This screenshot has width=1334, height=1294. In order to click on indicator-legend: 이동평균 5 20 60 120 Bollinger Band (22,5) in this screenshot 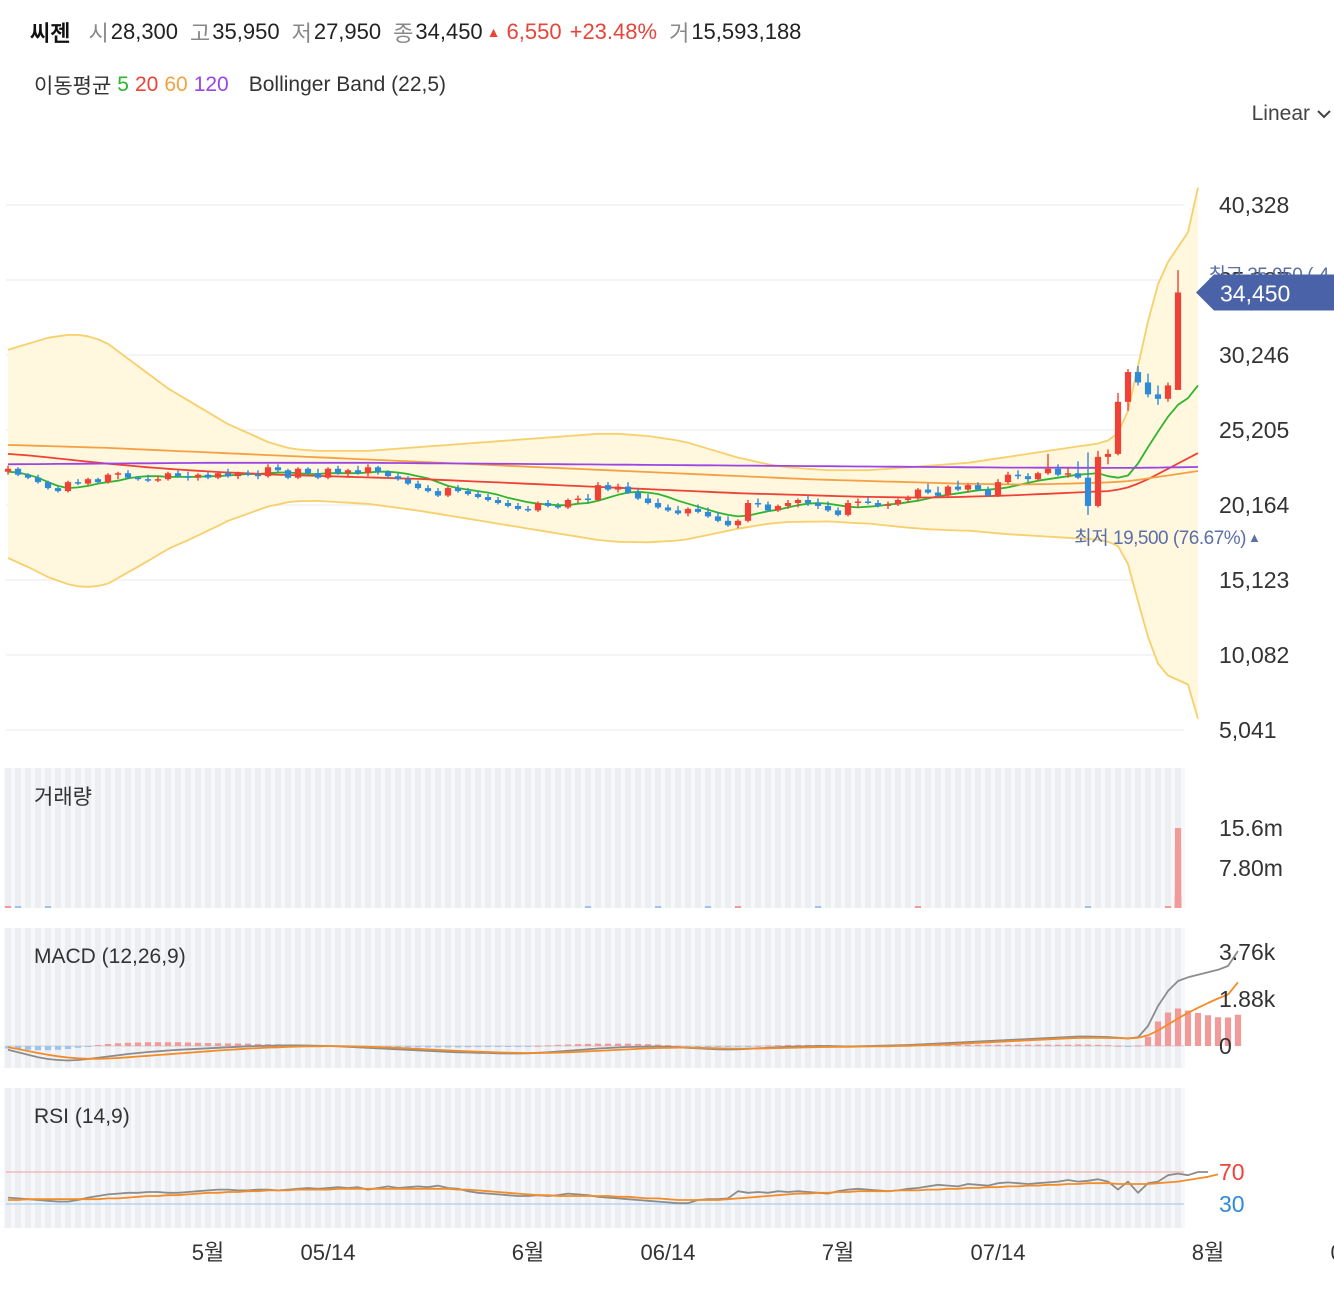, I will do `click(244, 85)`.